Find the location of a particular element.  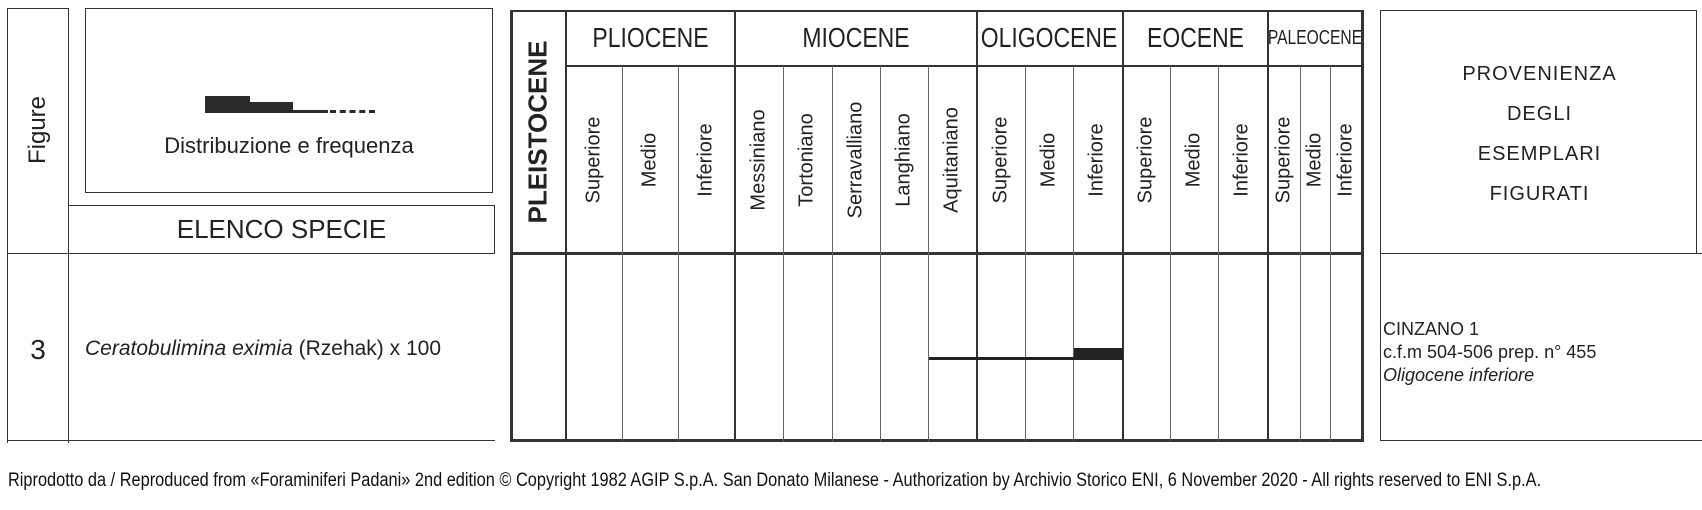

subdivision-eocene-inferiore: Inferiore is located at coordinates (1241, 160).